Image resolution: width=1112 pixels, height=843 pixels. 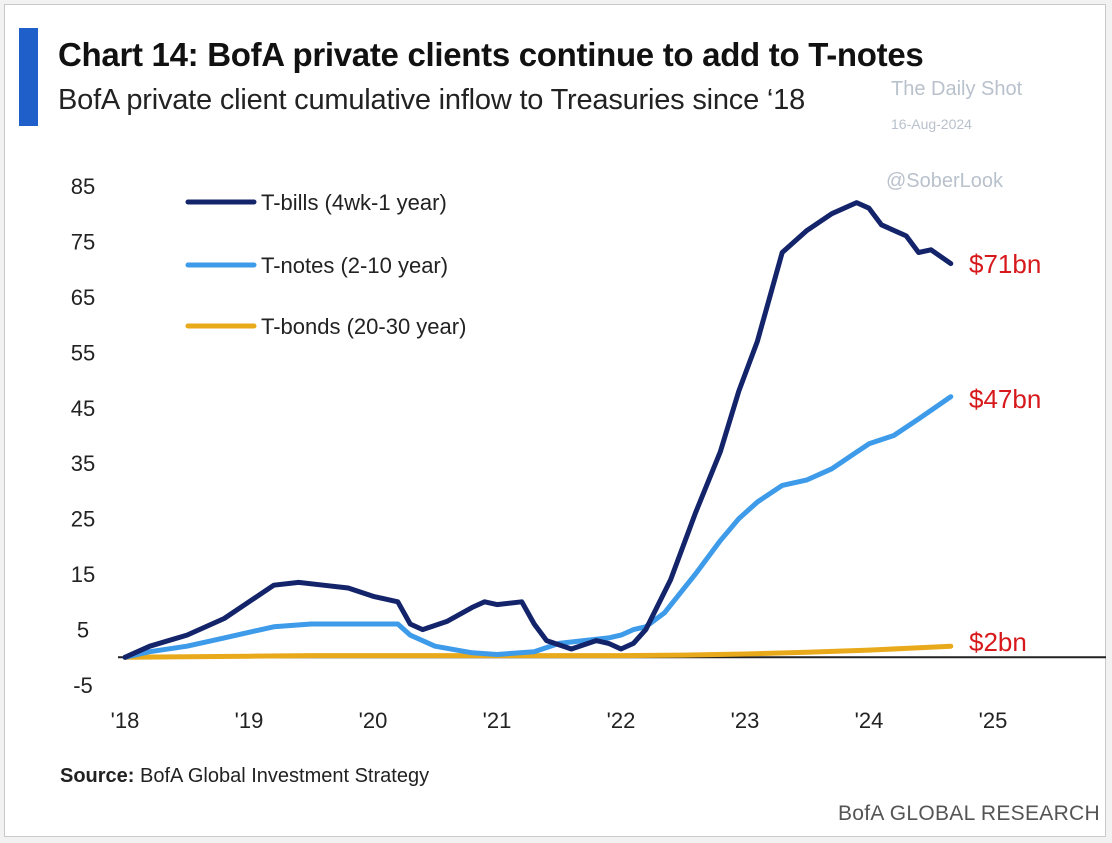 I want to click on source-note: Source: BofA Global Investment Strategy, so click(x=244, y=776).